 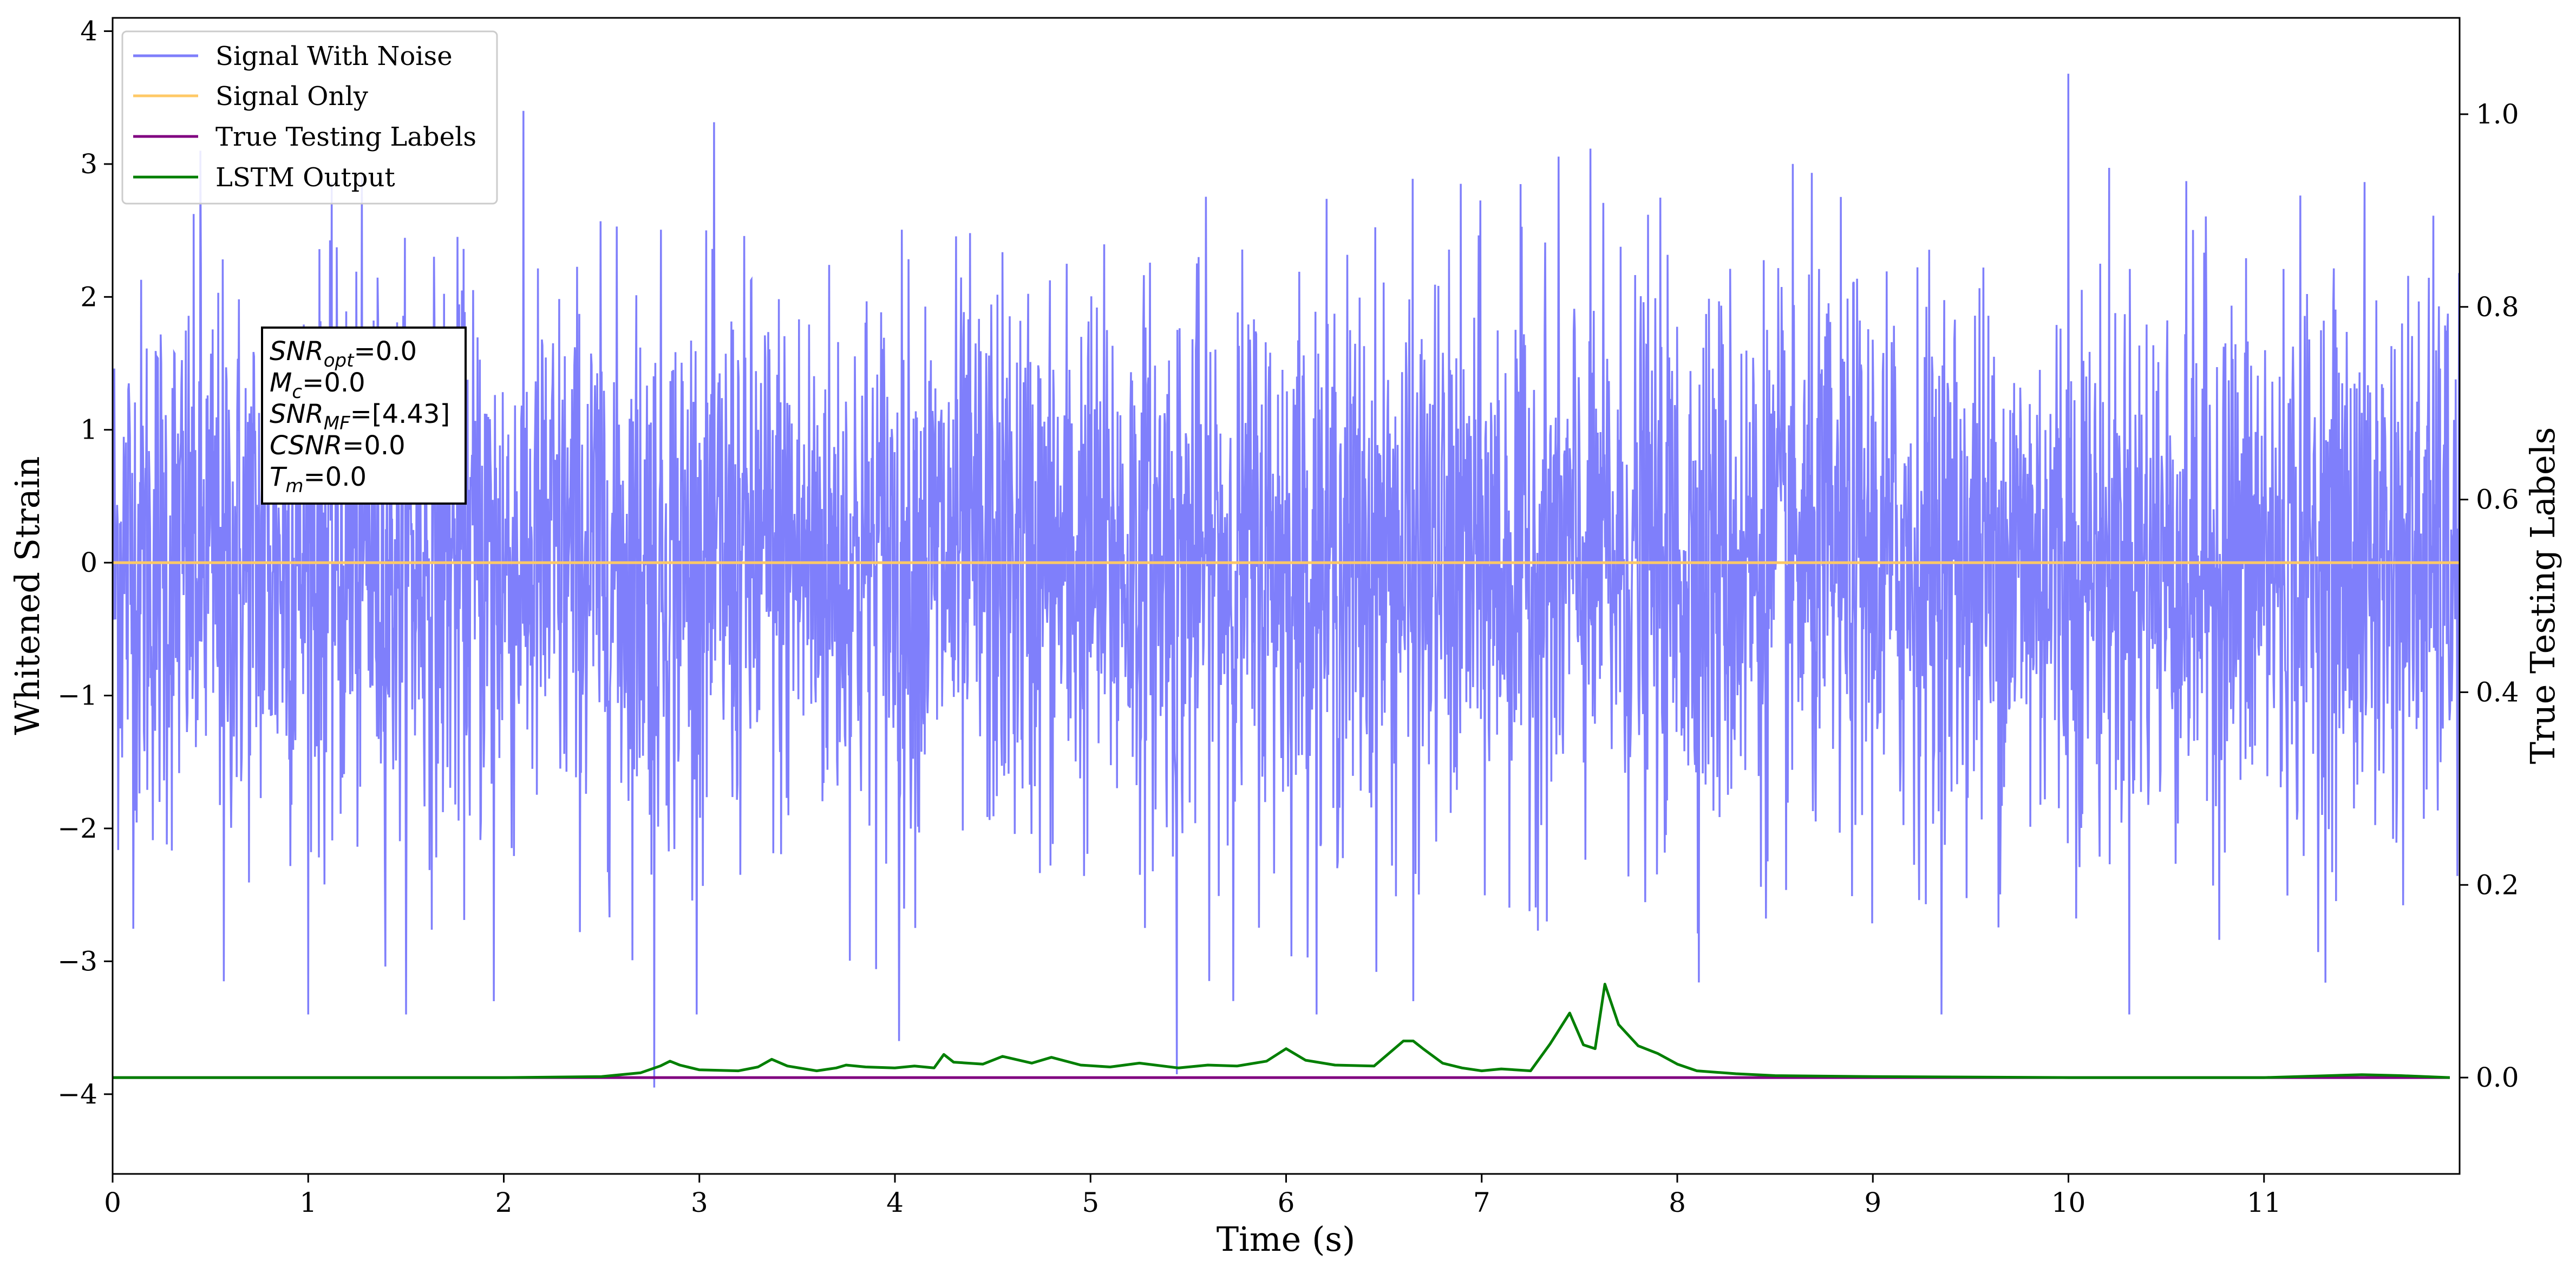 I want to click on x-tick-label: 4, so click(x=895, y=1203).